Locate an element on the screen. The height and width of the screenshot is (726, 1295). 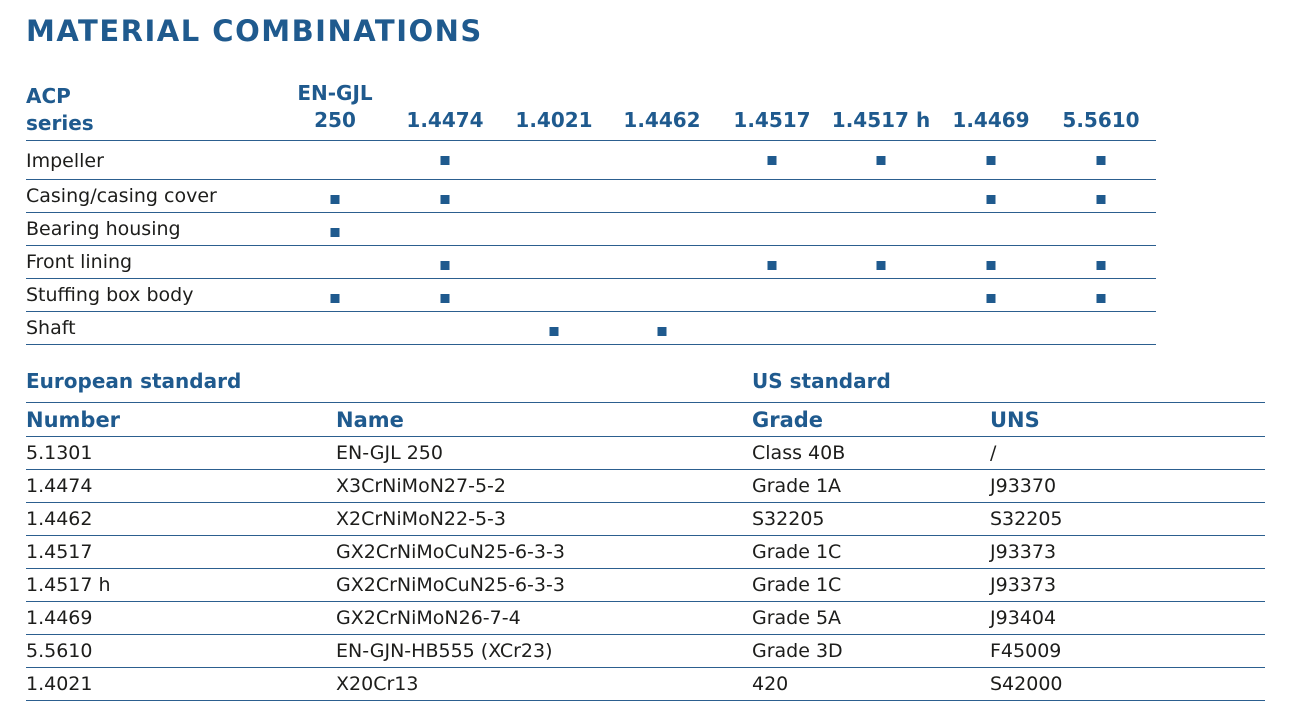
standard-number: 1.4517 h is located at coordinates (68, 585).